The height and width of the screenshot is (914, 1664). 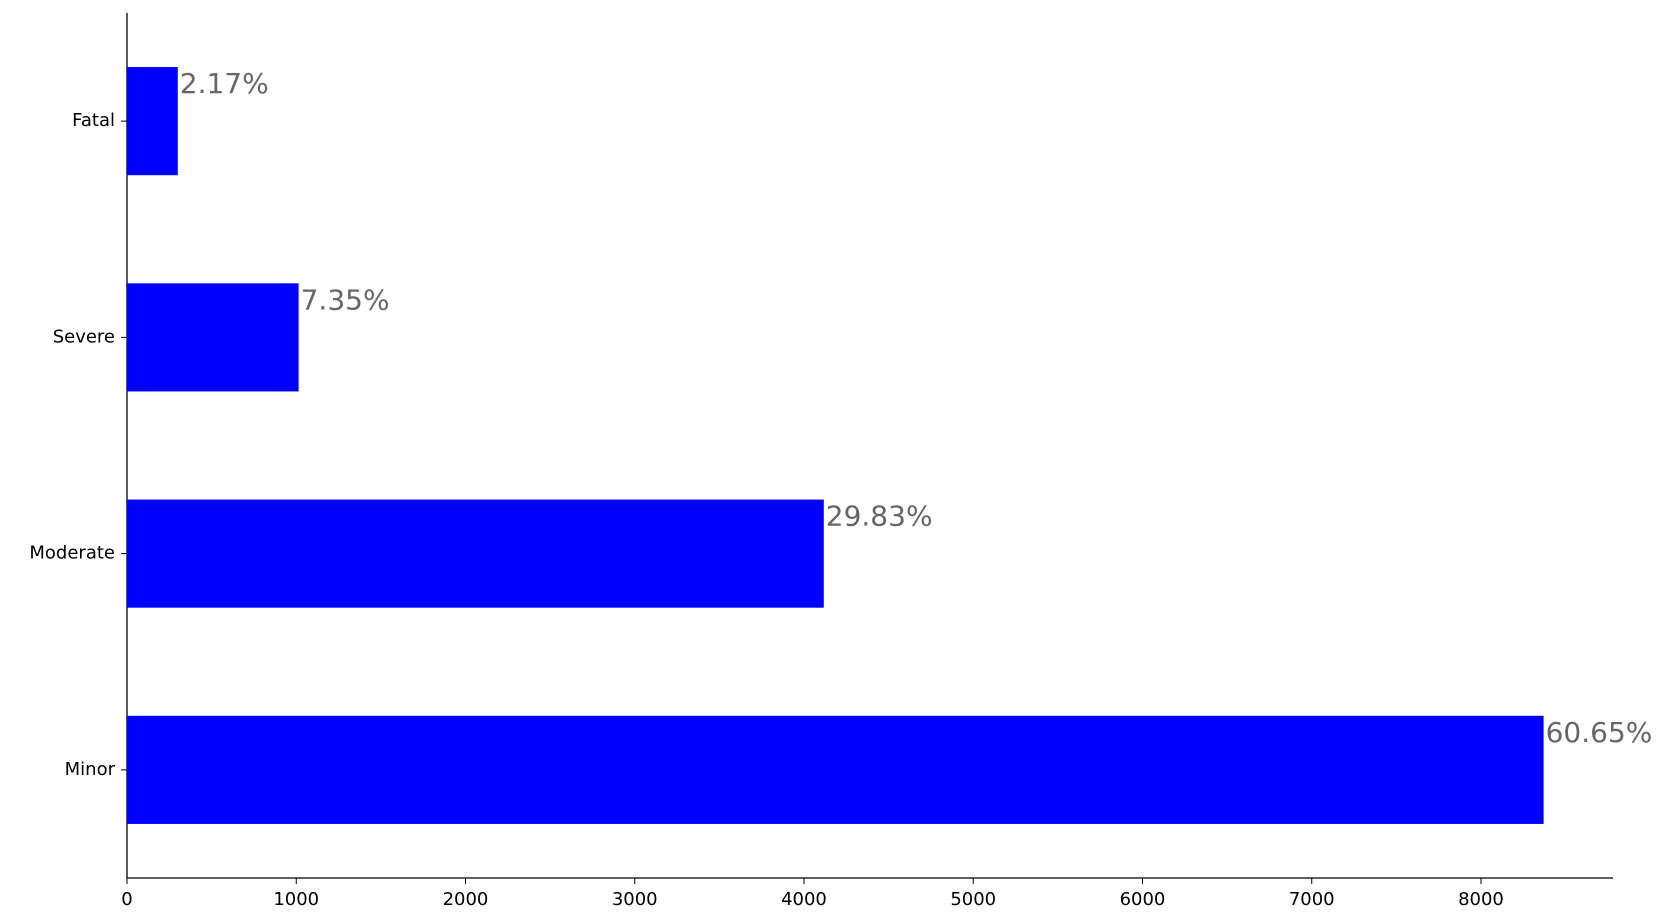 I want to click on y-tick-label: Moderate, so click(x=72, y=553).